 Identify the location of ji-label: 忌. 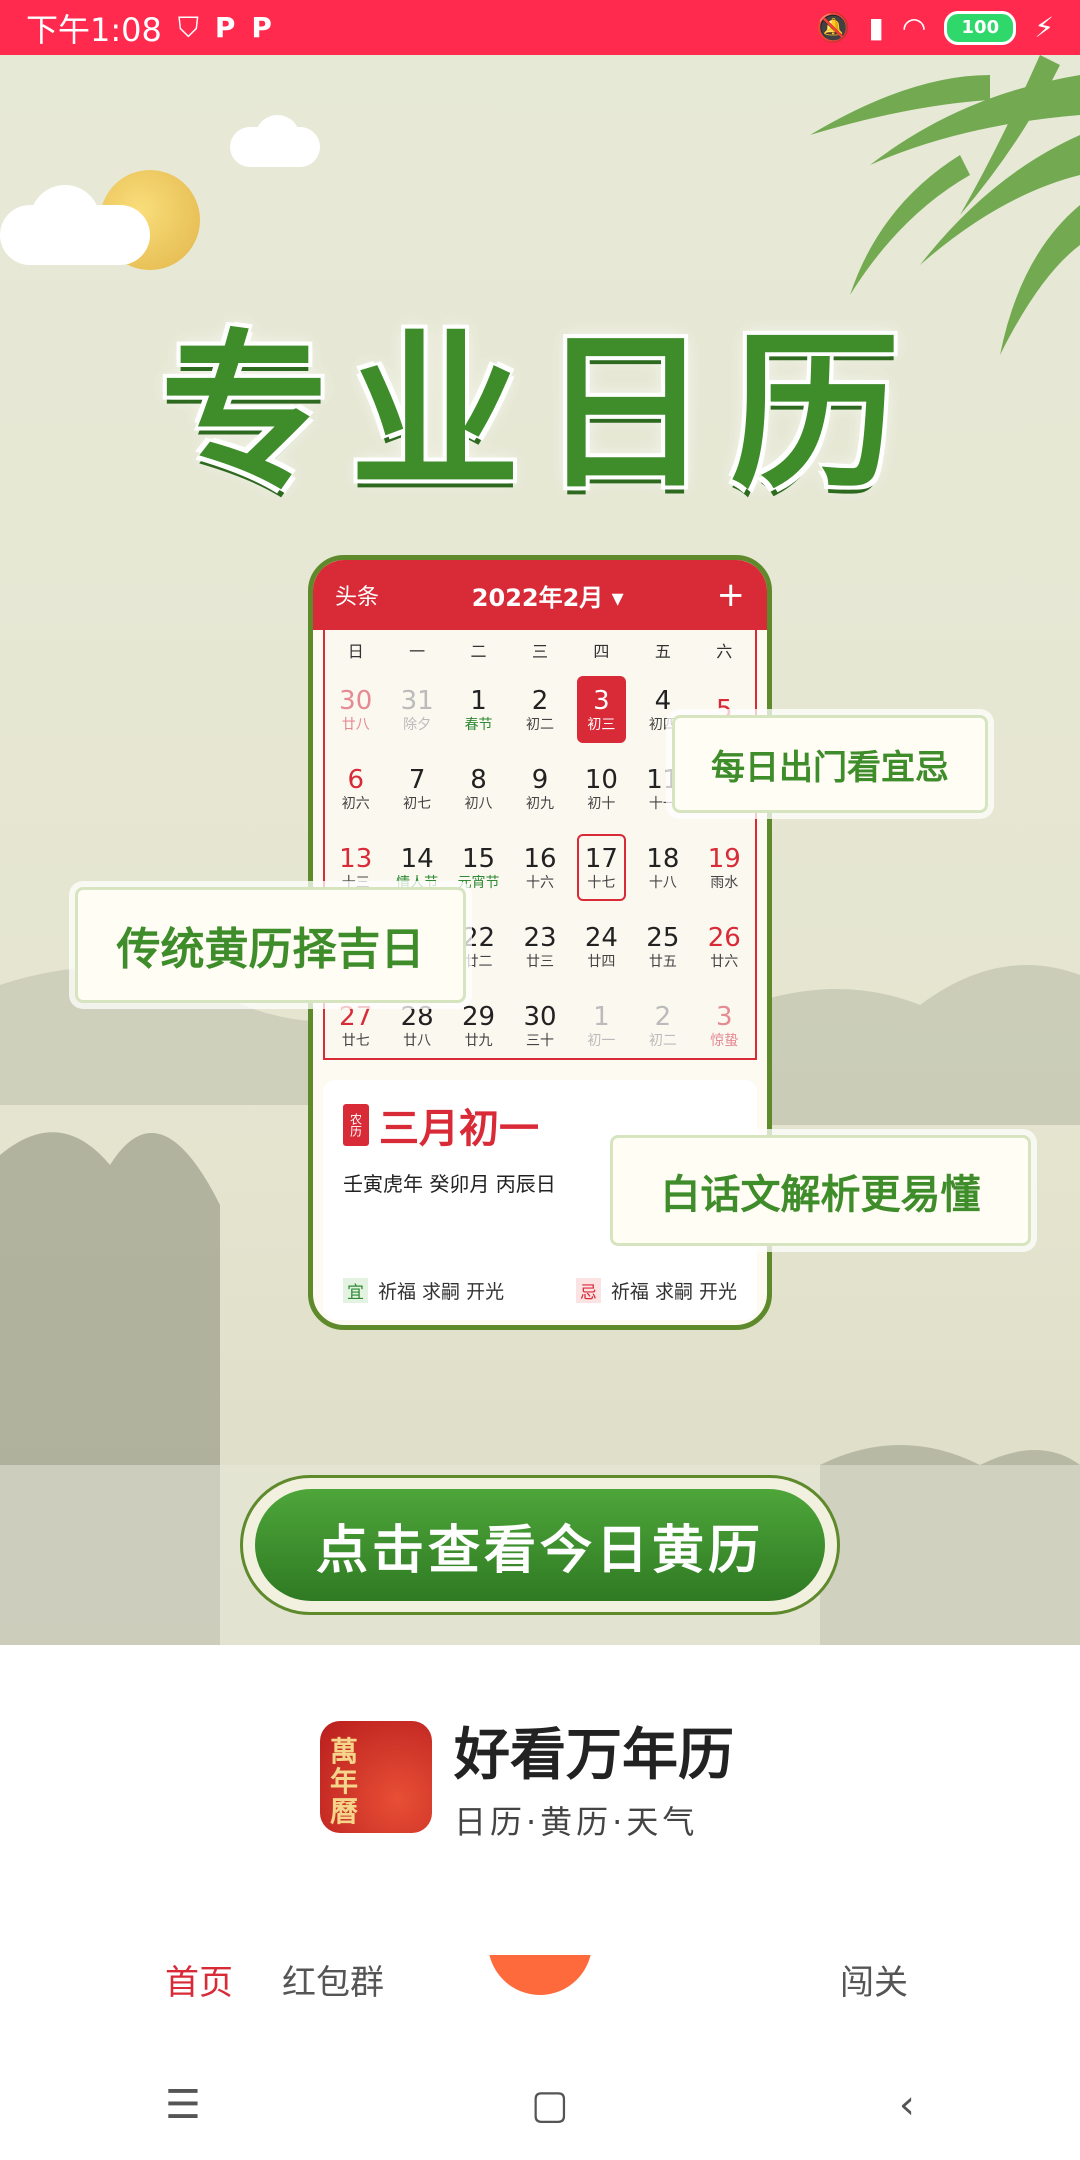
(588, 1290).